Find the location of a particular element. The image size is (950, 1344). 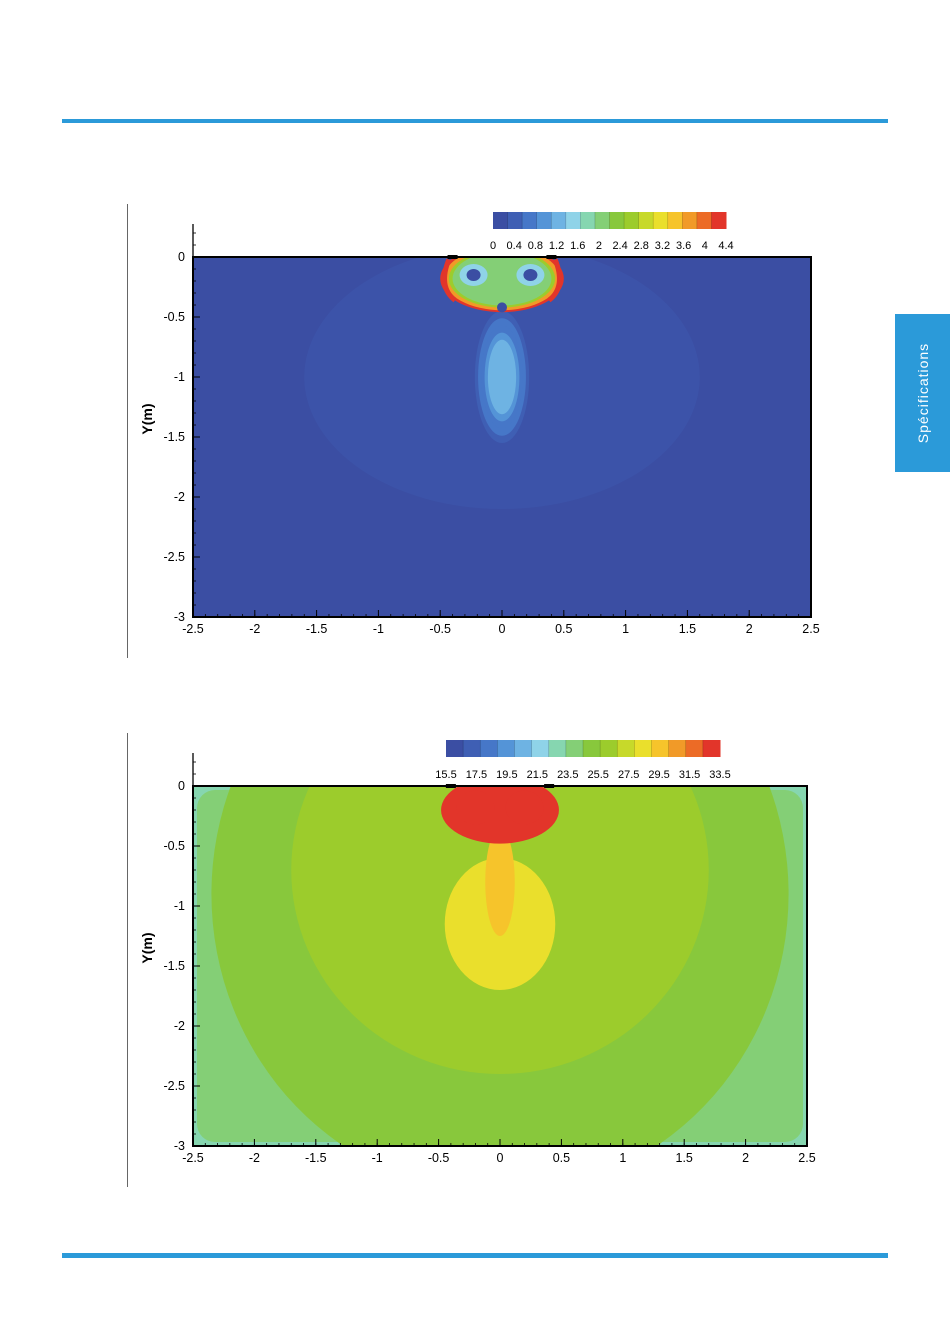

footer-rule is located at coordinates (475, 1255).